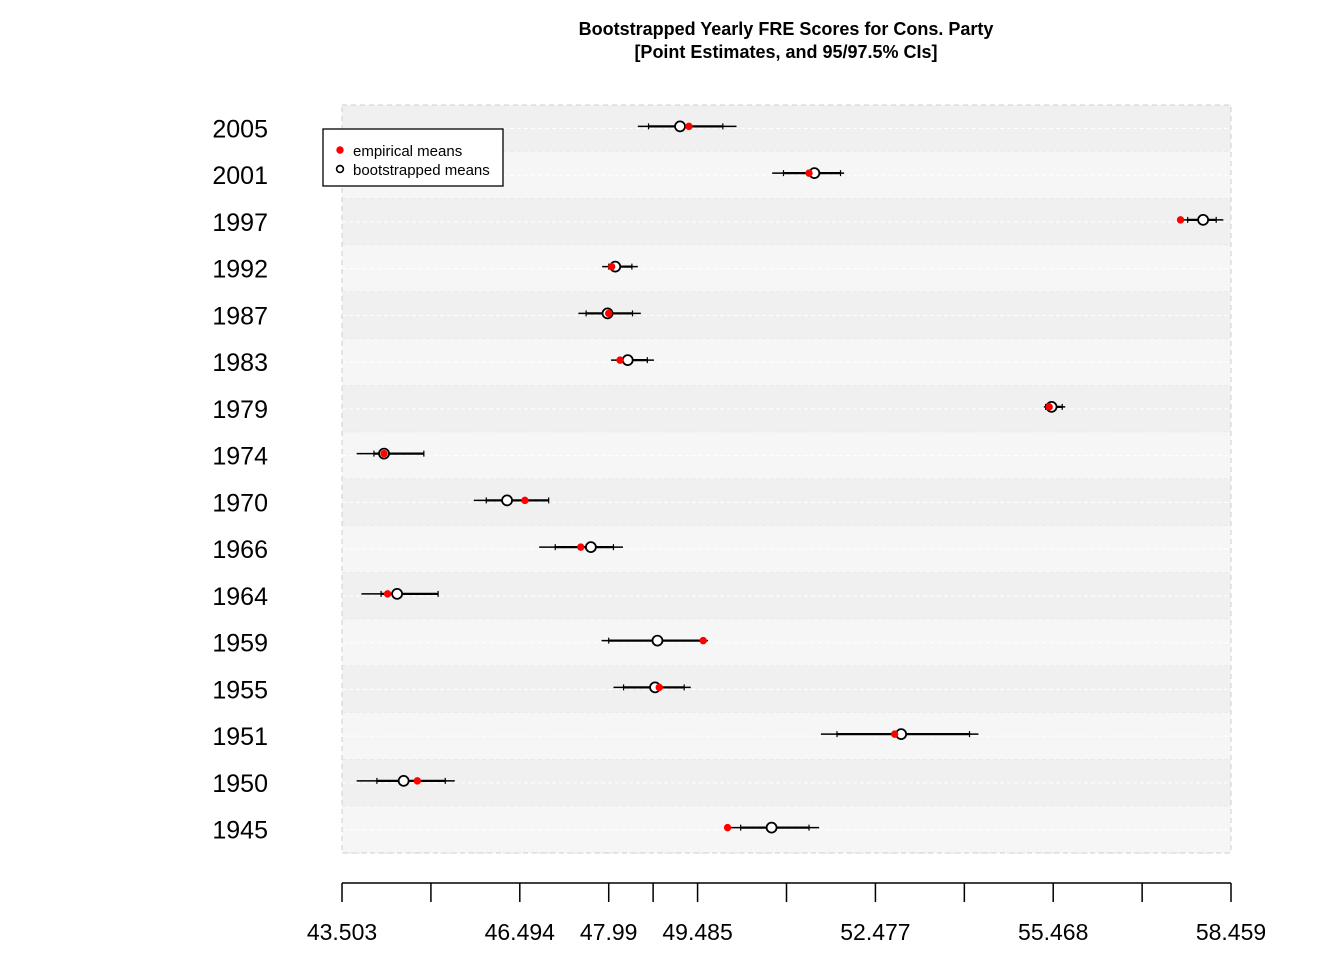 This screenshot has width=1344, height=960. What do you see at coordinates (387, 594) in the screenshot?
I see `empirical-mean-1964` at bounding box center [387, 594].